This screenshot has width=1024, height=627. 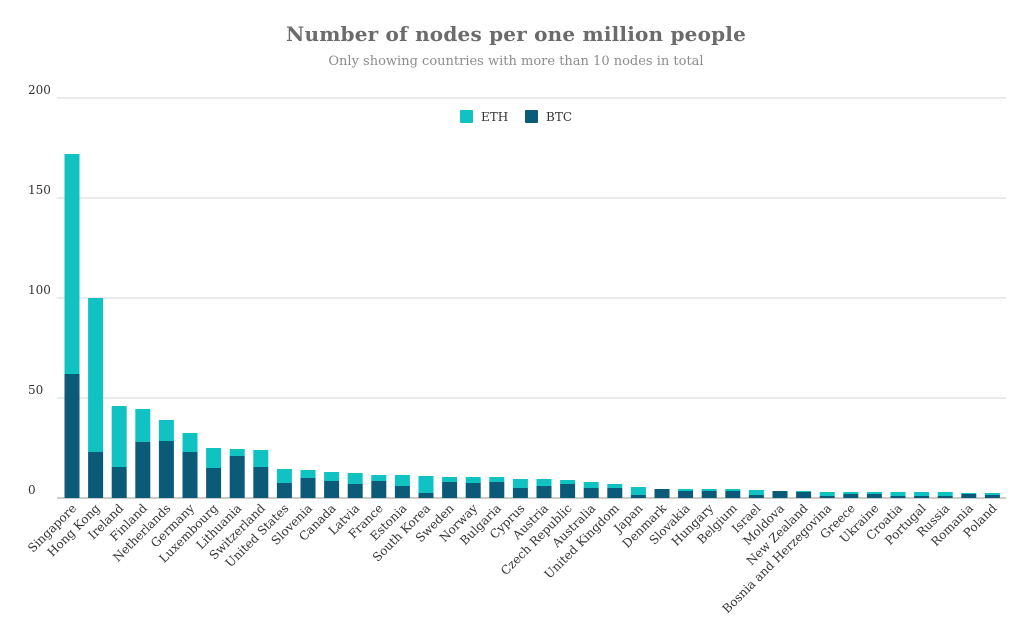 What do you see at coordinates (402, 480) in the screenshot?
I see `bar-eth-estonia` at bounding box center [402, 480].